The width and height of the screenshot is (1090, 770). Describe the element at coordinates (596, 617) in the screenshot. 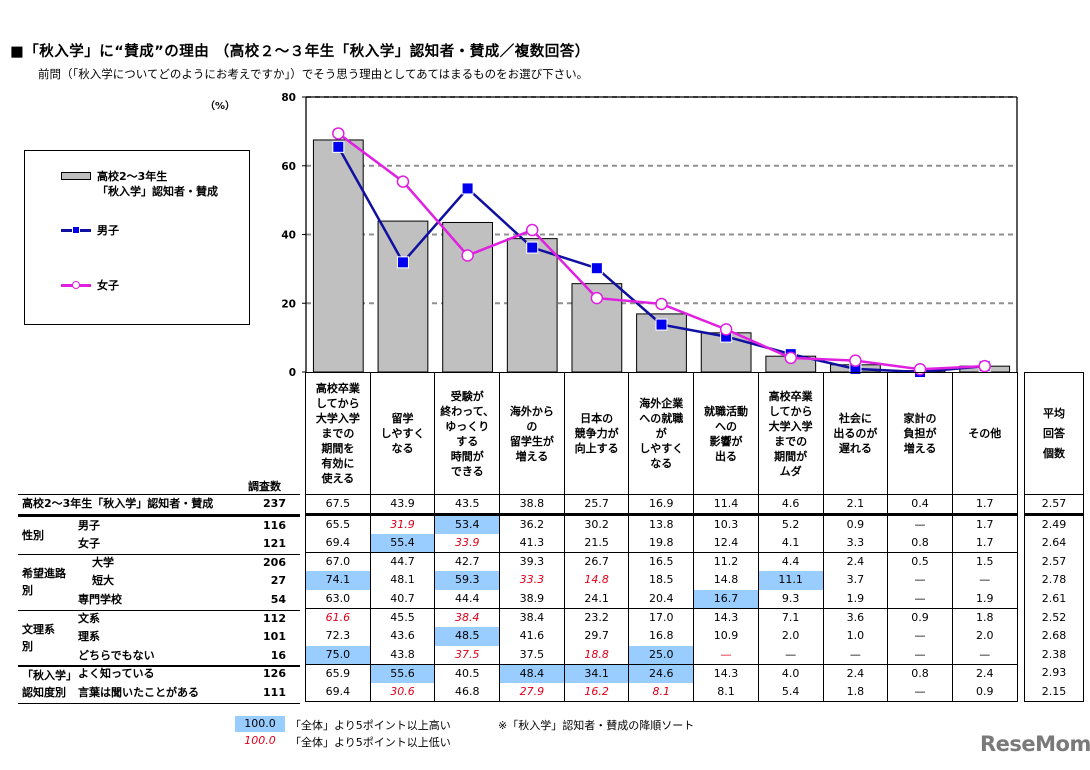

I see `table-cell: 23.2` at that location.